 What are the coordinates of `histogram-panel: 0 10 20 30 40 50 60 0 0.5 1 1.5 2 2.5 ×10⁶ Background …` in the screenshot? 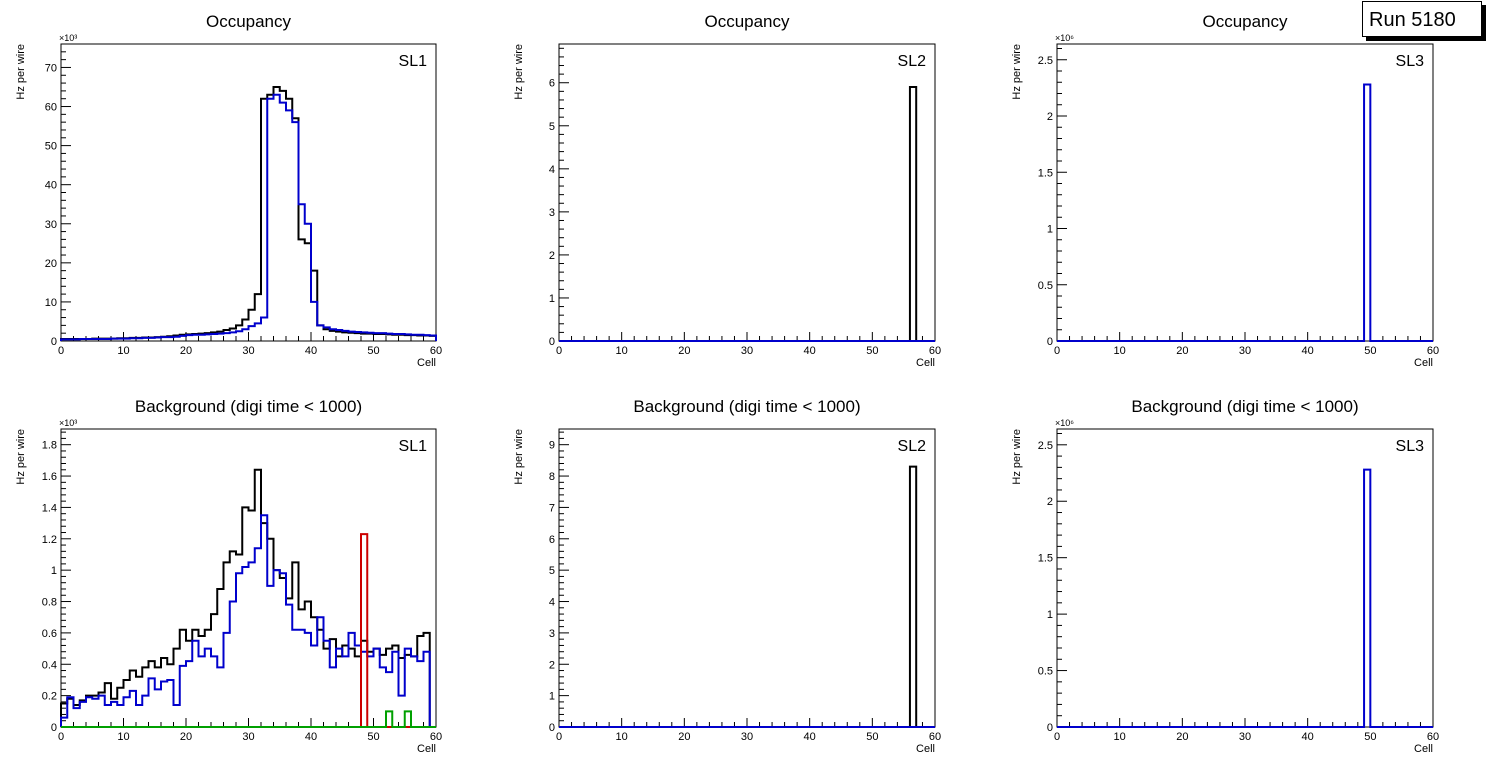 It's located at (1225, 576).